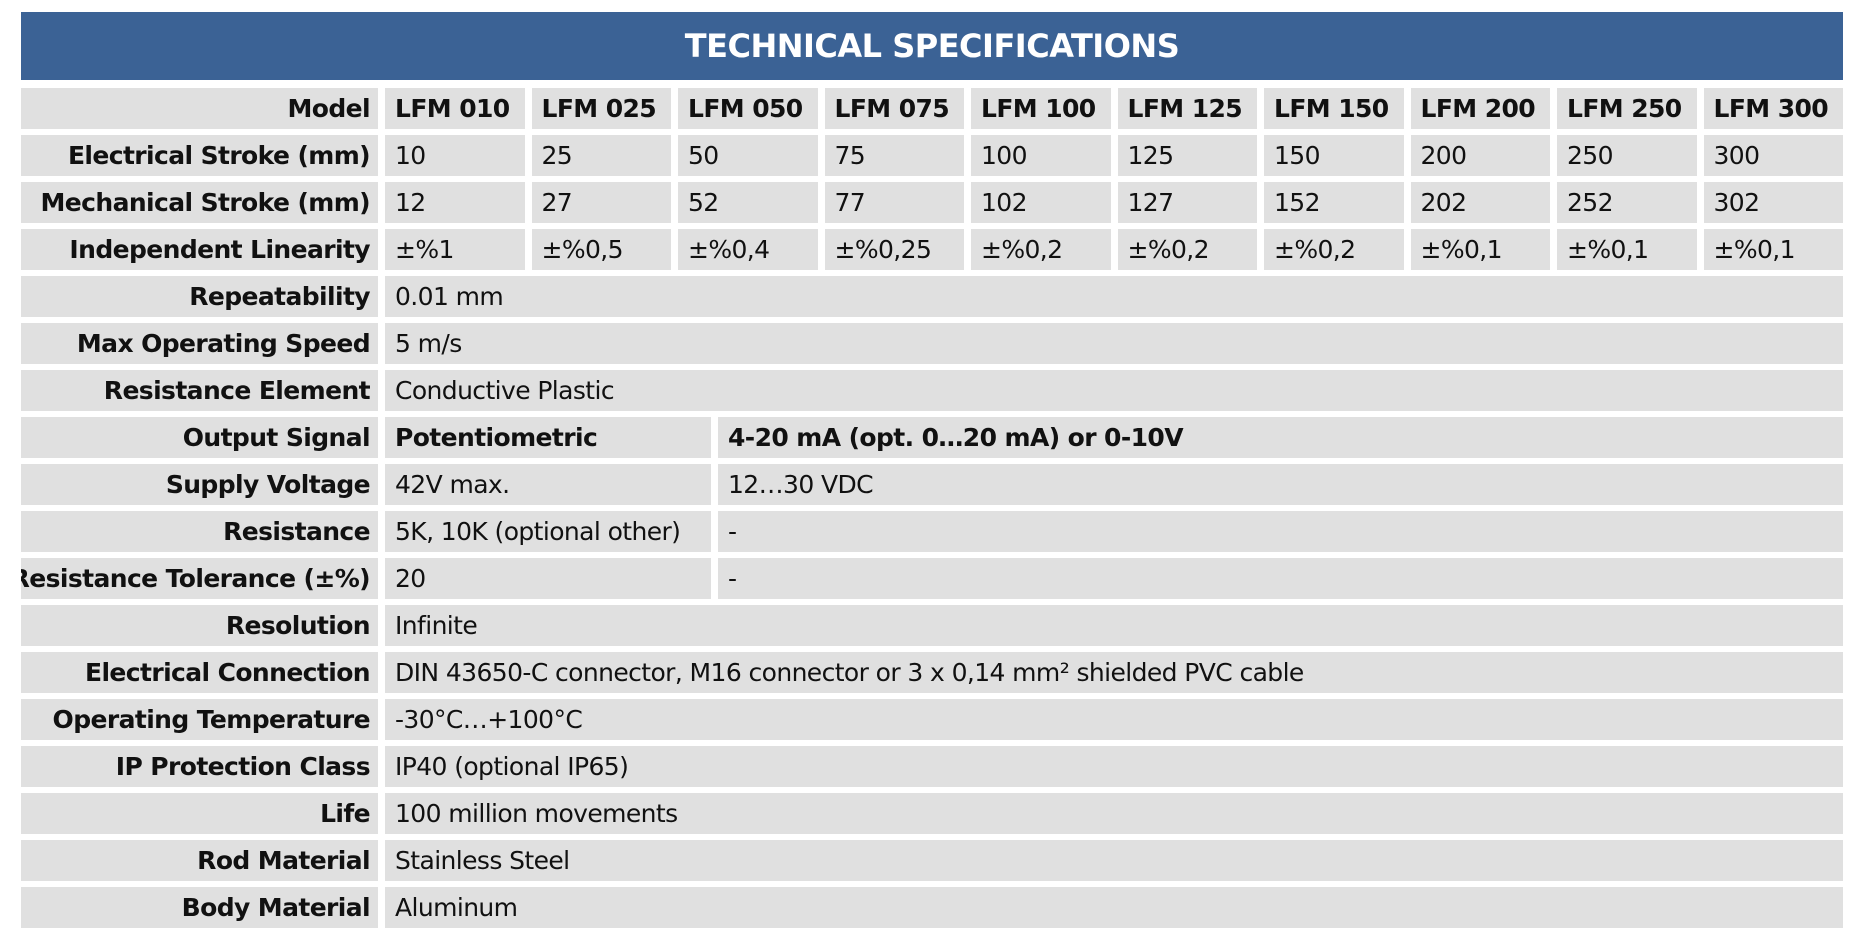 The width and height of the screenshot is (1852, 946). What do you see at coordinates (1627, 108) in the screenshot?
I see `value-cell: LFM 250` at bounding box center [1627, 108].